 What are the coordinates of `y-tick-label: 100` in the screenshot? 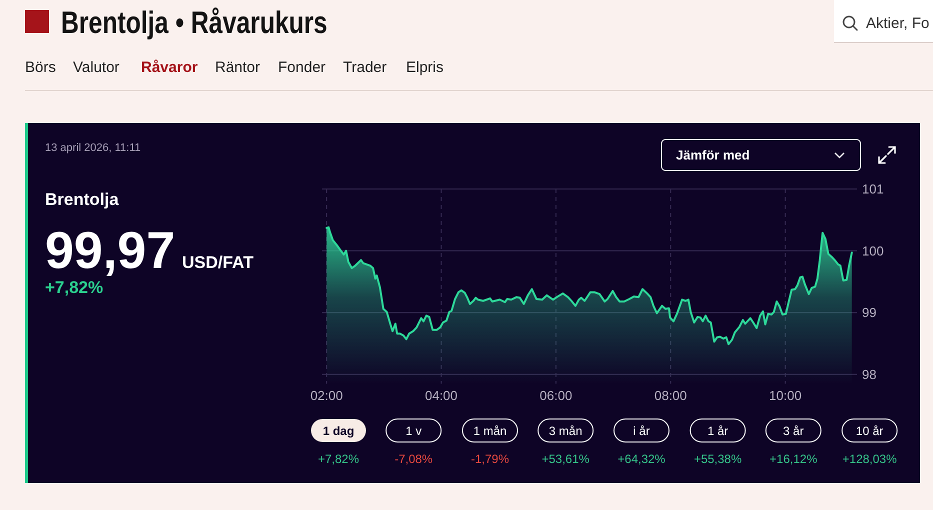 It's located at (873, 250).